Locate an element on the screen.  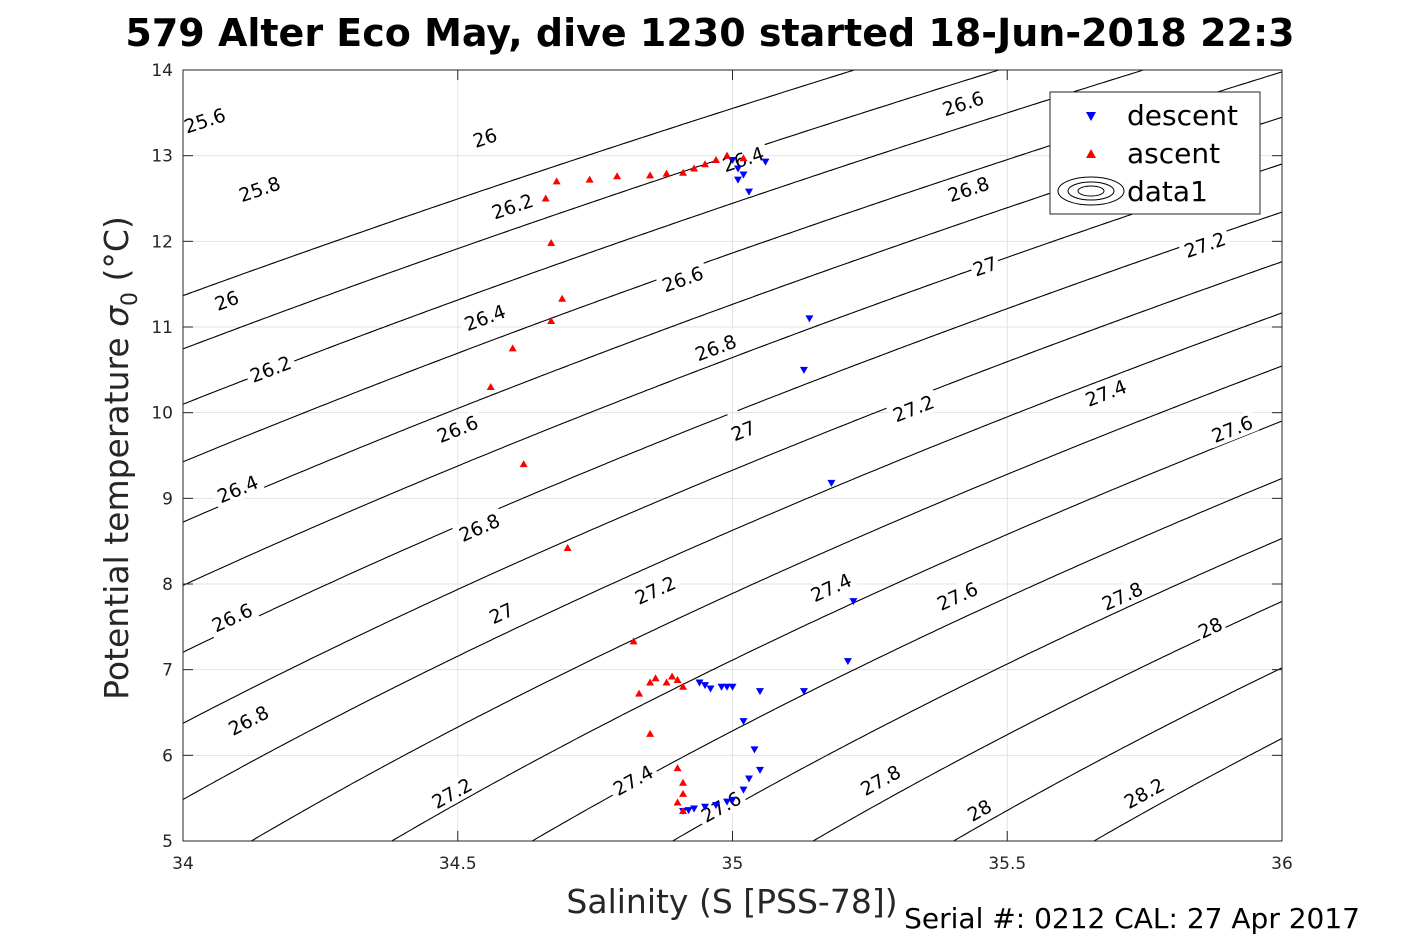
y-tick-label: 12 is located at coordinates (162, 242).